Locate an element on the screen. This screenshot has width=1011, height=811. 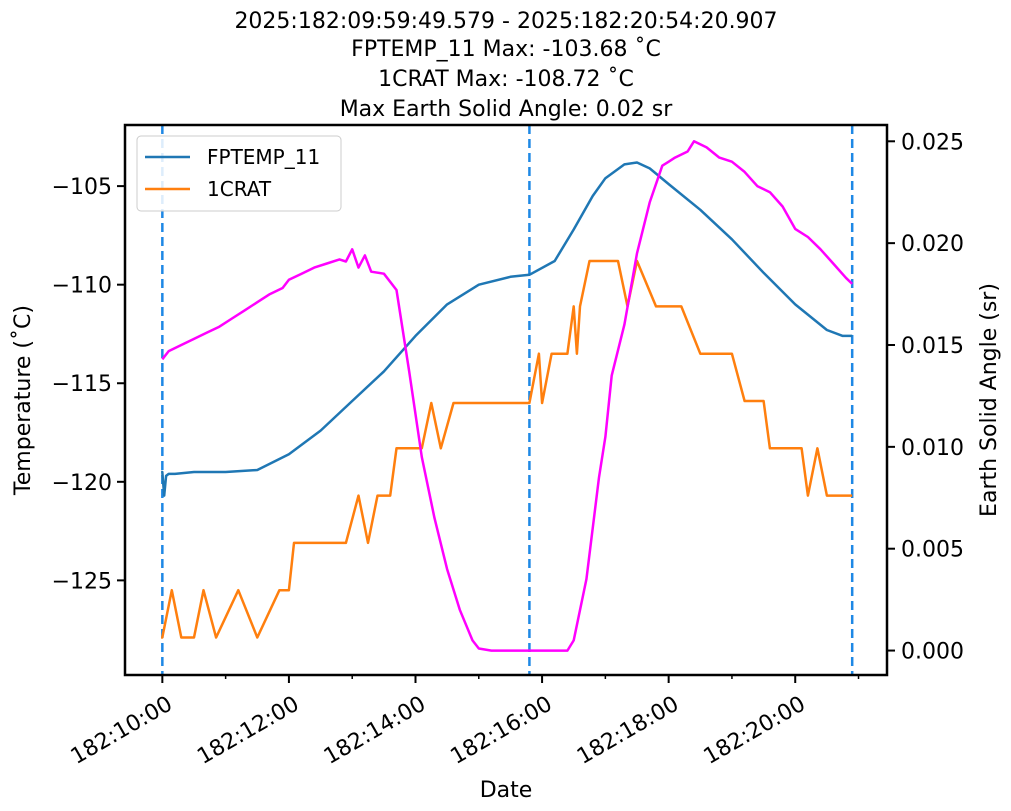
legend-label-fptemp: FPTEMP_11 is located at coordinates (263, 157).